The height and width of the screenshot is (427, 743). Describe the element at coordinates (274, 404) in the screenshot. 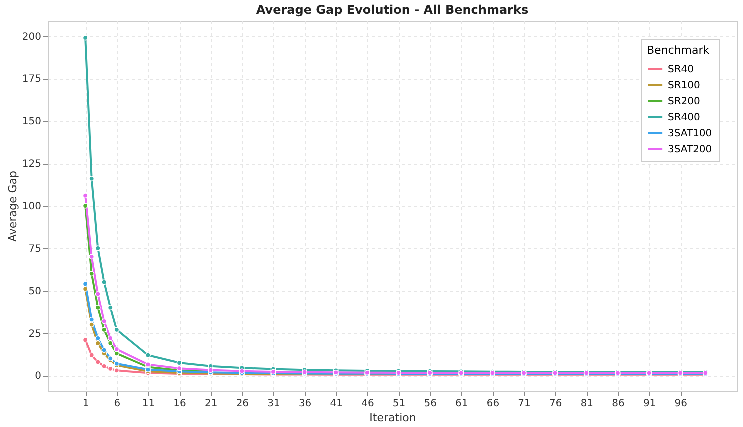

I see `x-tick-label: 31` at that location.